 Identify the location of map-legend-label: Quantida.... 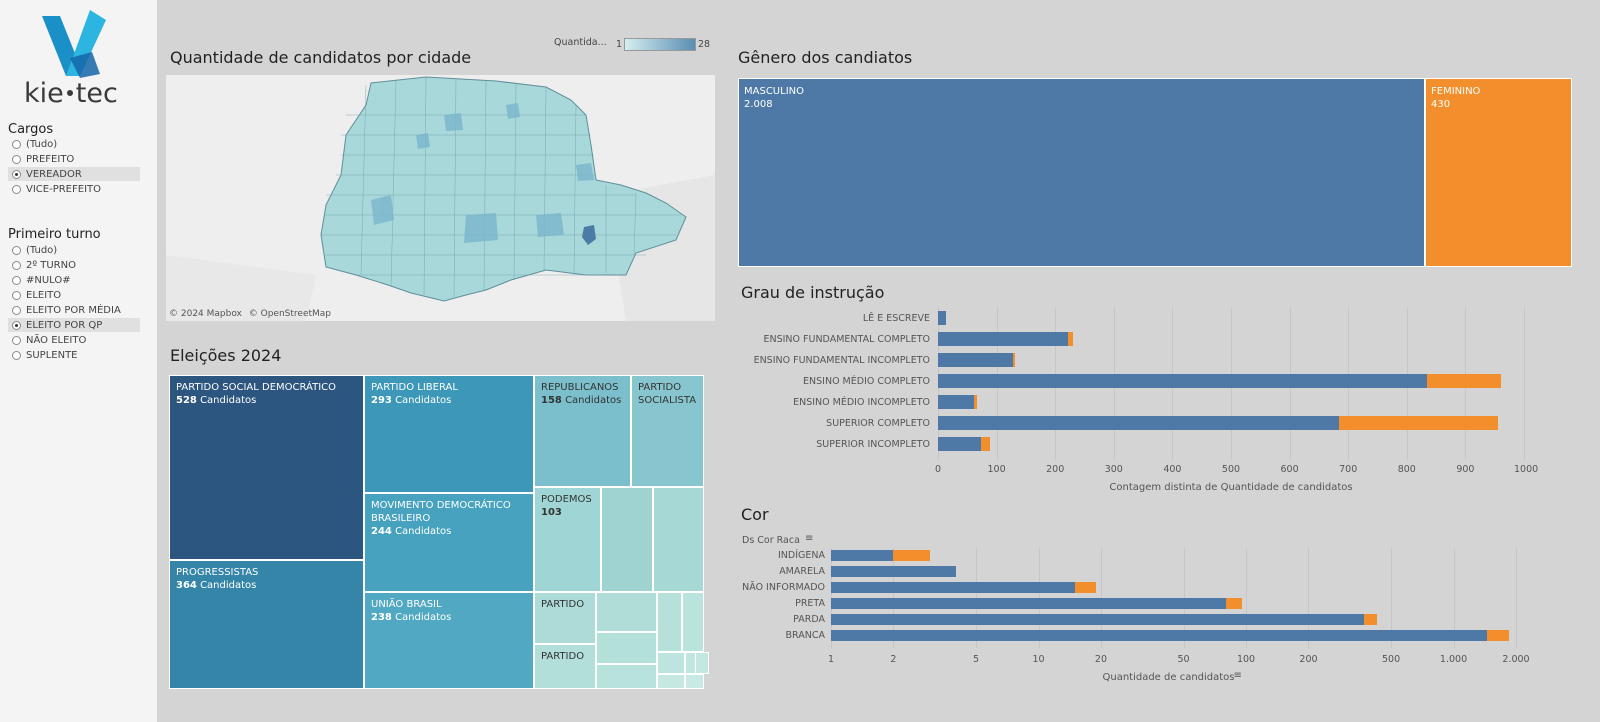
(580, 42).